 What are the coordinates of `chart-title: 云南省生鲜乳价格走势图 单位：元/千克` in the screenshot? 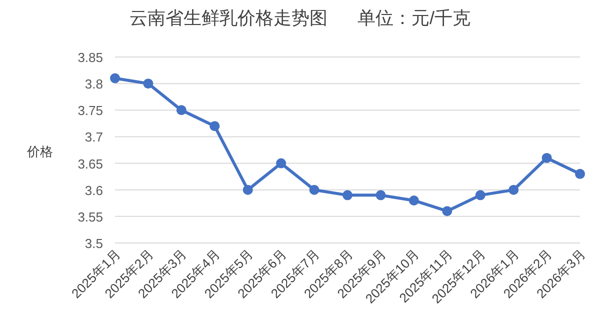 It's located at (300, 18).